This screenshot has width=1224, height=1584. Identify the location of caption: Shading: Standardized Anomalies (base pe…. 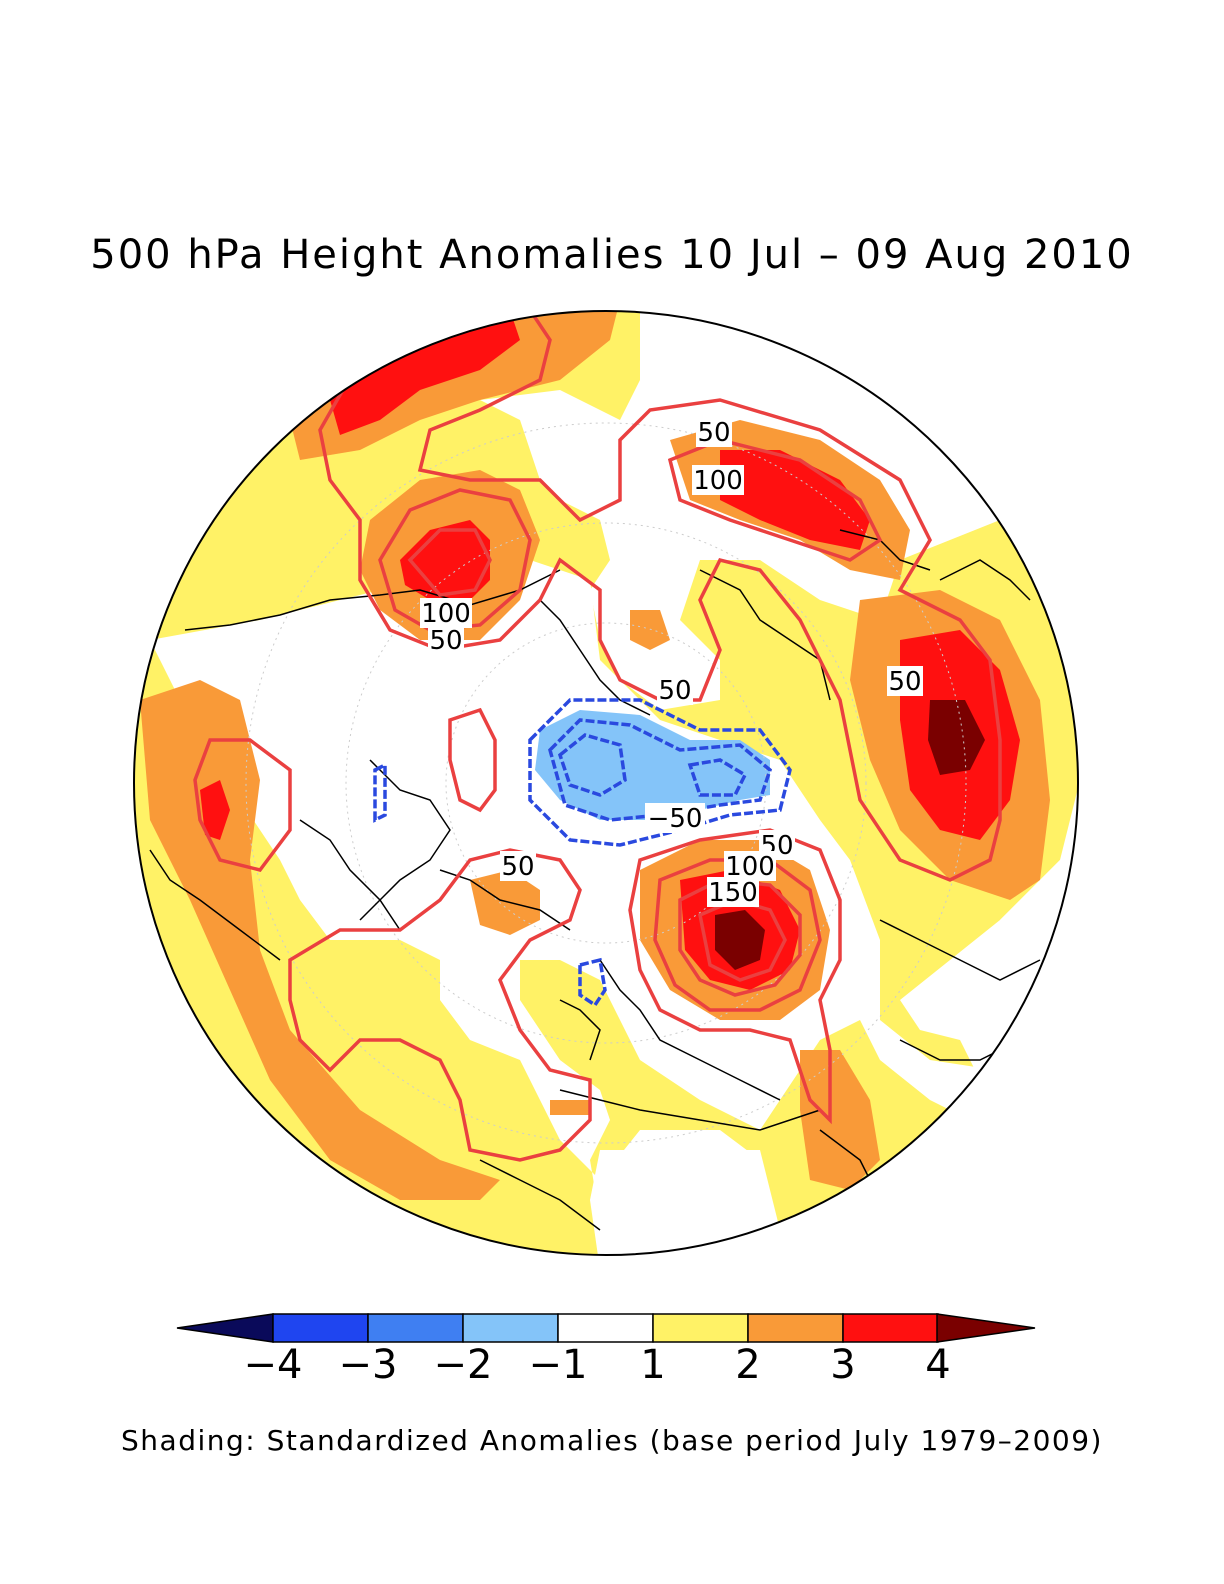
(612, 1440).